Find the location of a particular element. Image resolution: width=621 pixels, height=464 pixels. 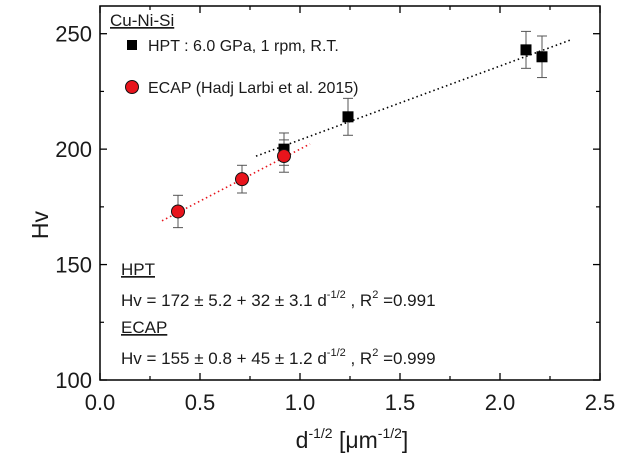

legend-marker-ecap is located at coordinates (132, 87).